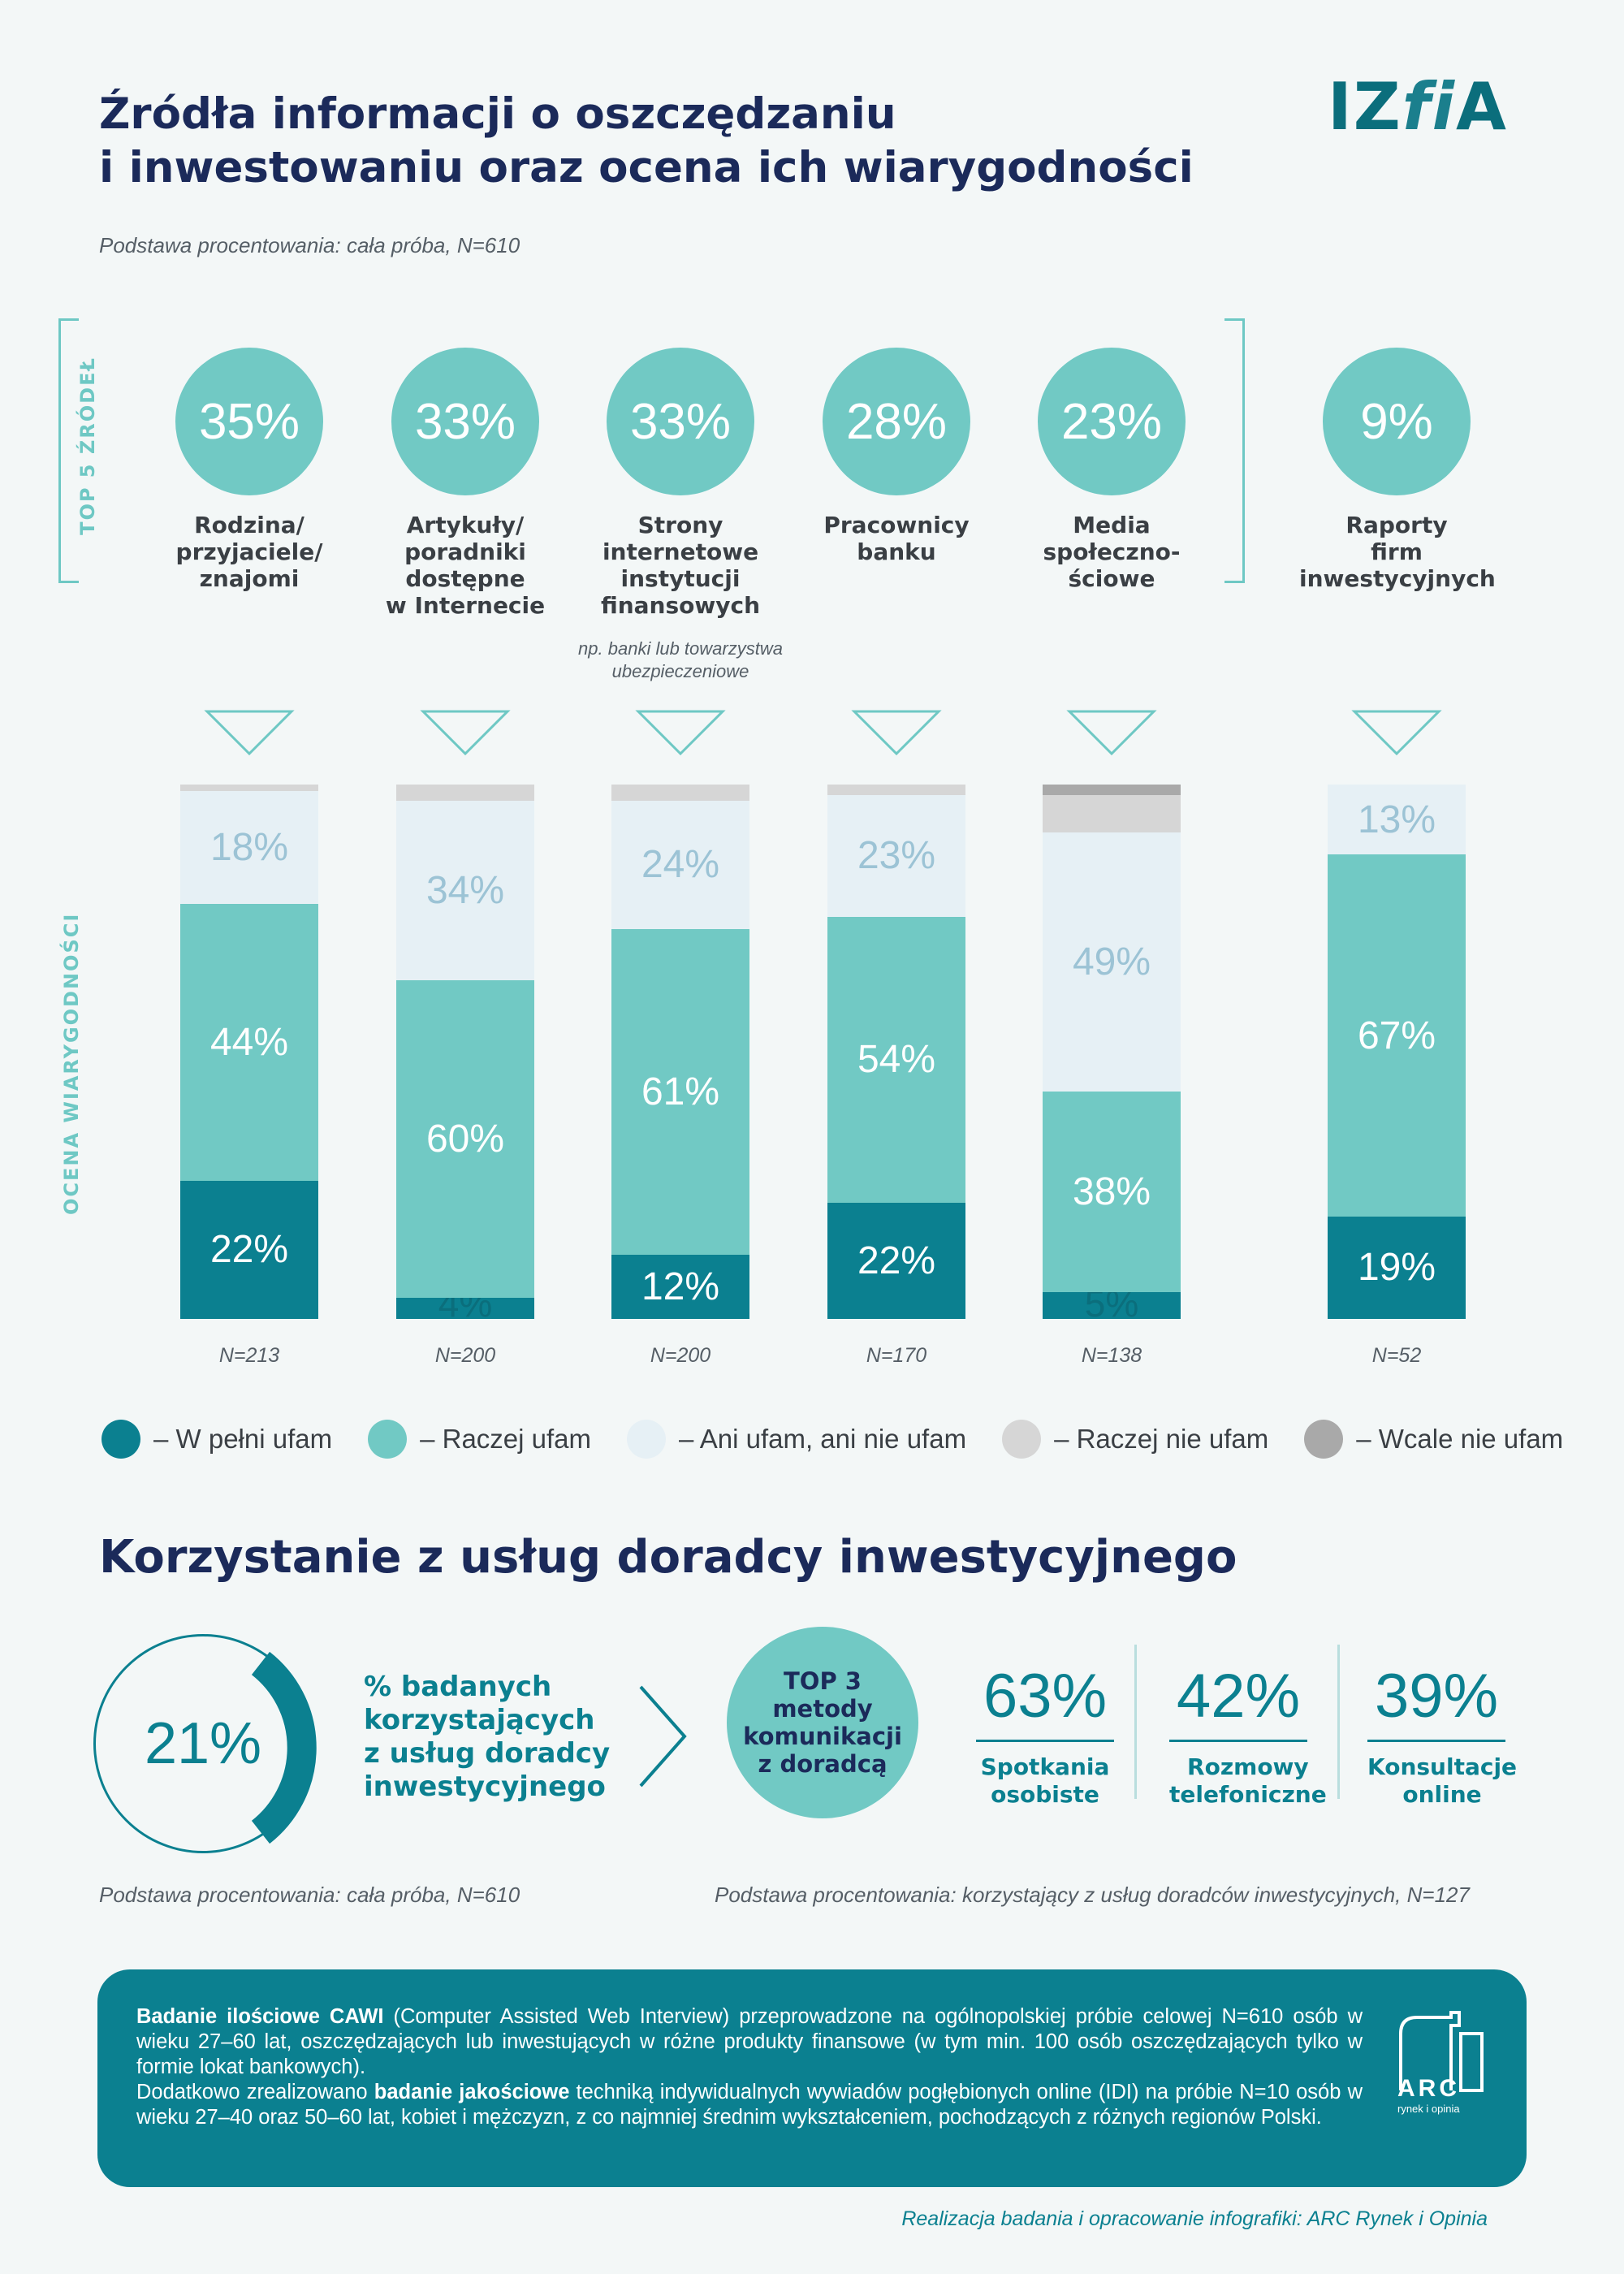 This screenshot has height=2274, width=1624. Describe the element at coordinates (1045, 1781) in the screenshot. I see `method-label: Spotkania osobiste` at that location.